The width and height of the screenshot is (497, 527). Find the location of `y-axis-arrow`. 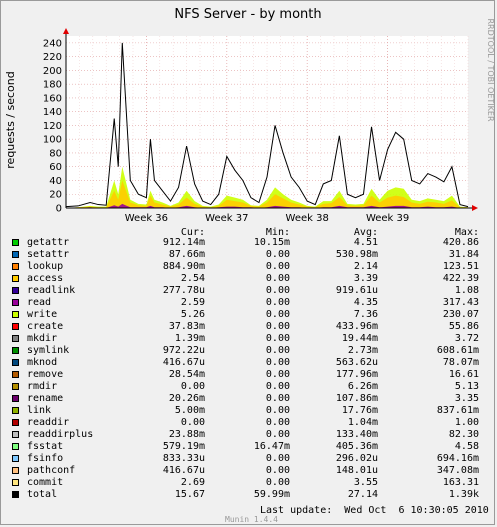

y-axis-arrow is located at coordinates (66, 31).